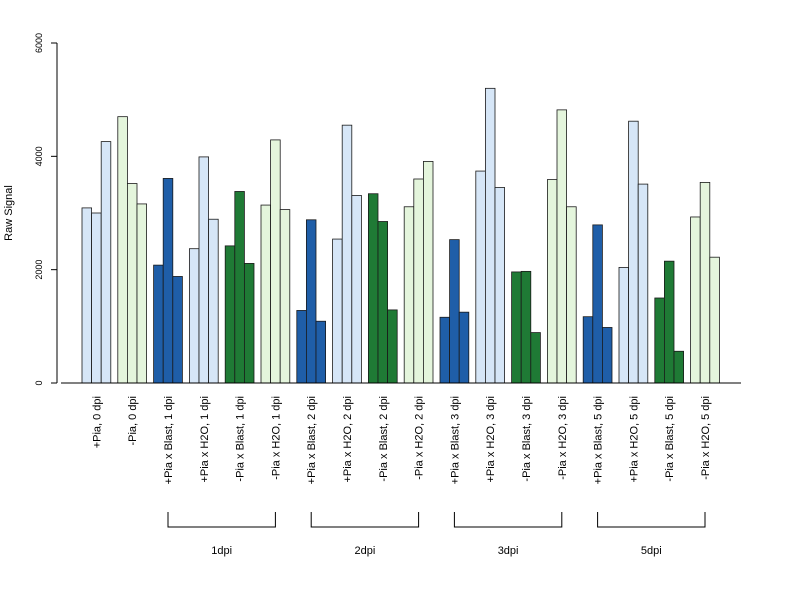 The image size is (800, 600). Describe the element at coordinates (436, 534) in the screenshot. I see `group-brackets: 1dpi 2dpi 3dpi 5dpi` at that location.